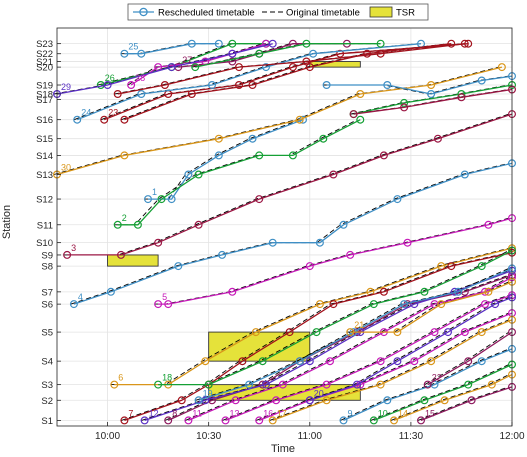  I want to click on train-label: 27, so click(187, 60).